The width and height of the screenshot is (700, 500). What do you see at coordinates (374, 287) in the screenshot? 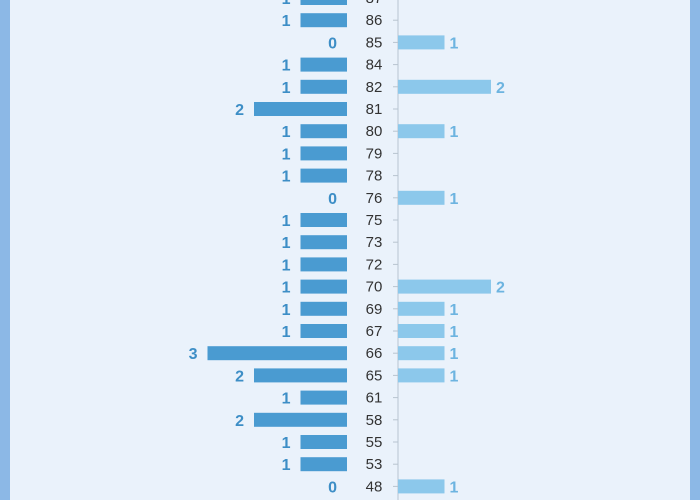
I see `category-label: 70` at bounding box center [374, 287].